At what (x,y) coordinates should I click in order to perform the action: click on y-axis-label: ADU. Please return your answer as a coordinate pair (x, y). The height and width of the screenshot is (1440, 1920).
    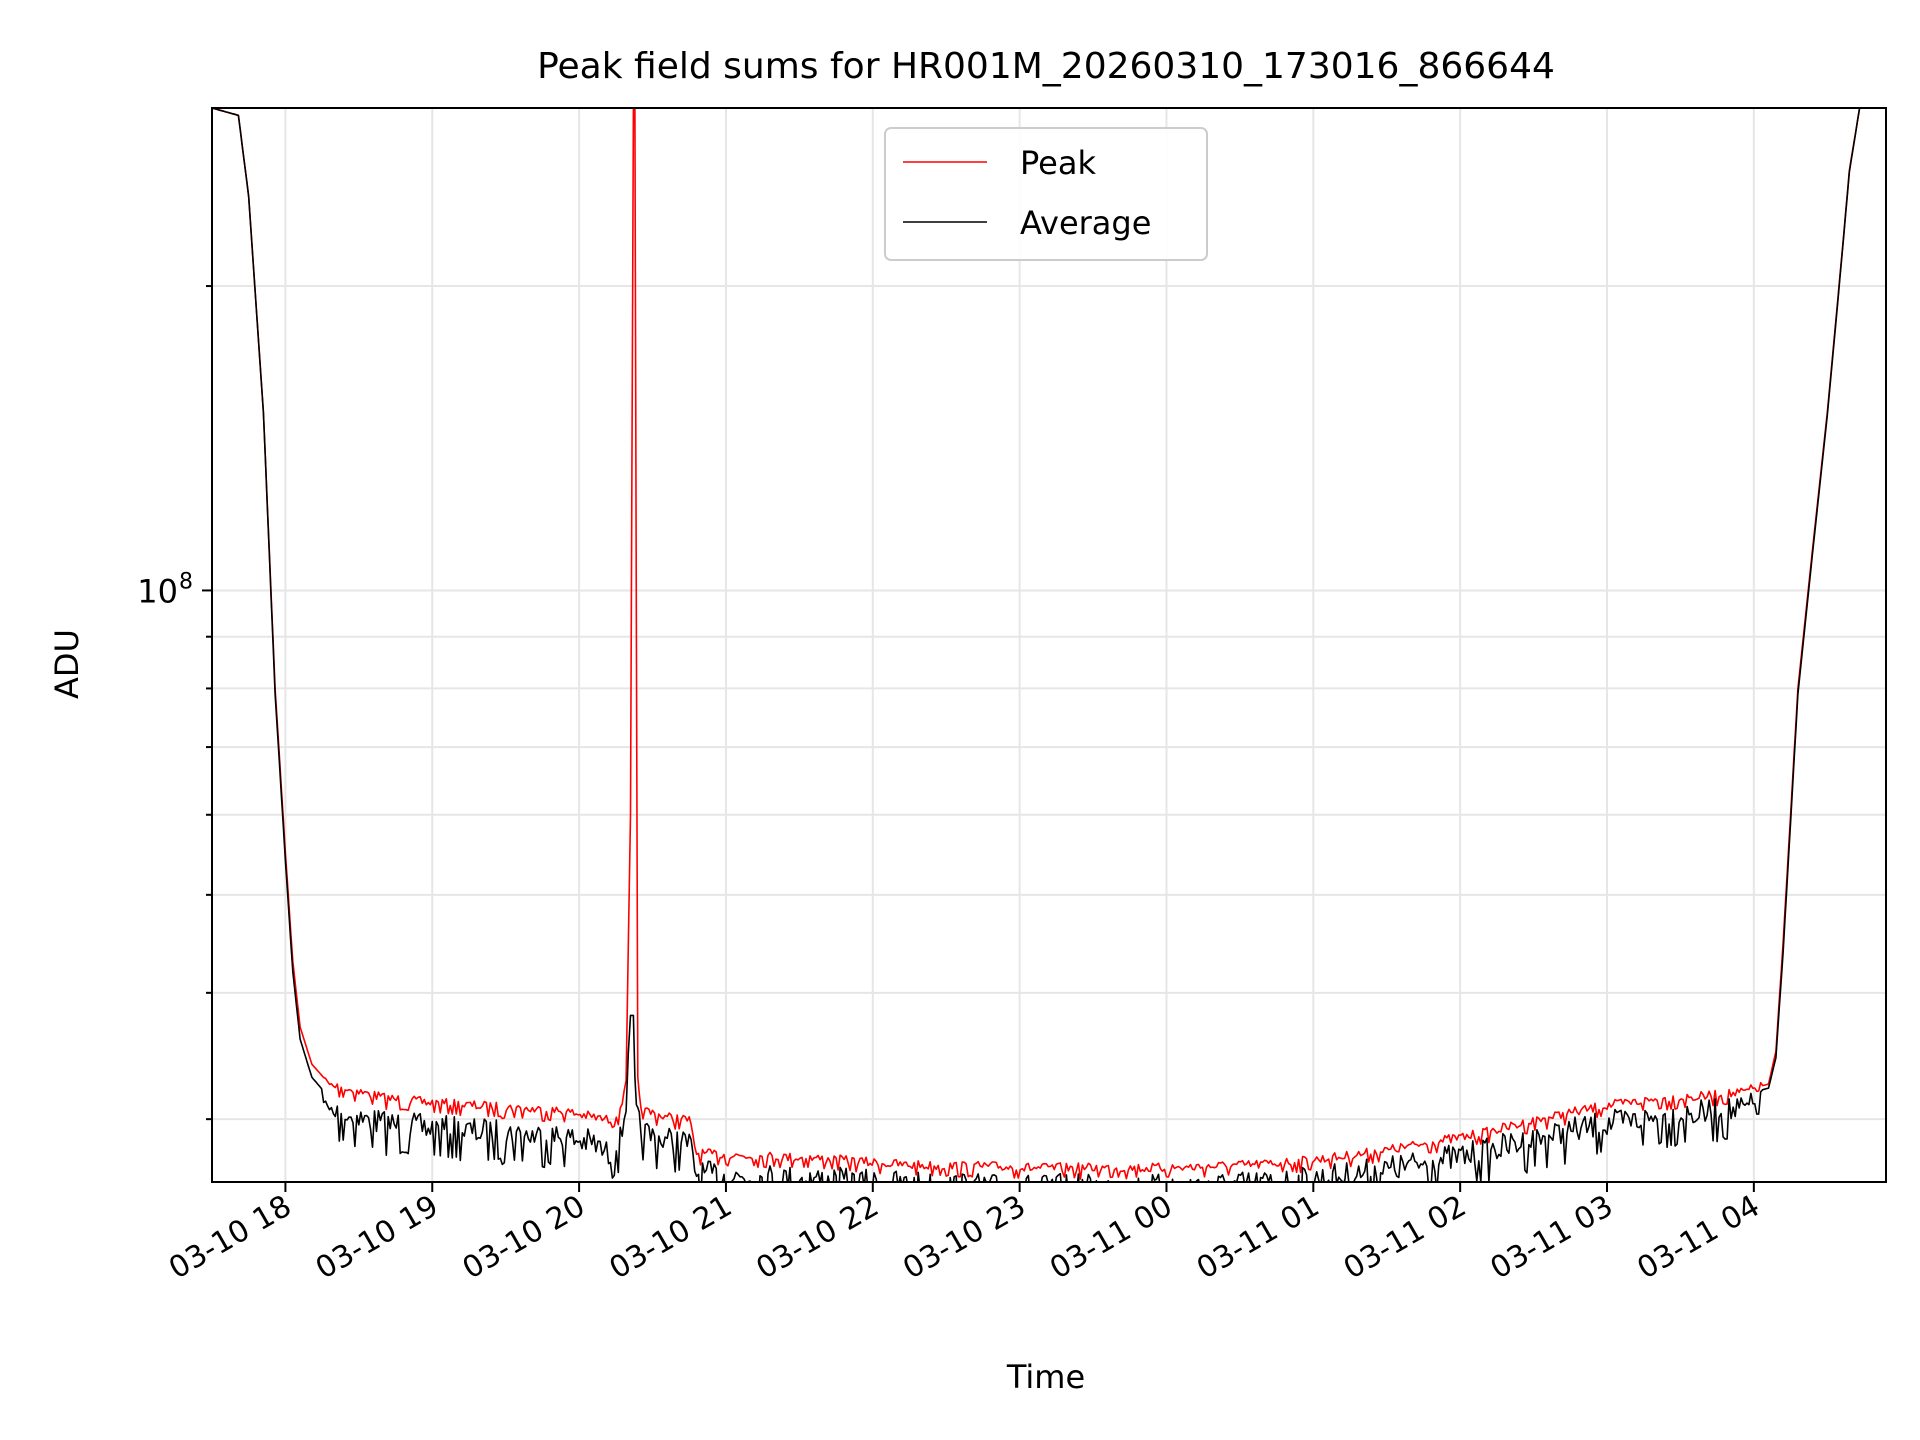
    Looking at the image, I should click on (67, 664).